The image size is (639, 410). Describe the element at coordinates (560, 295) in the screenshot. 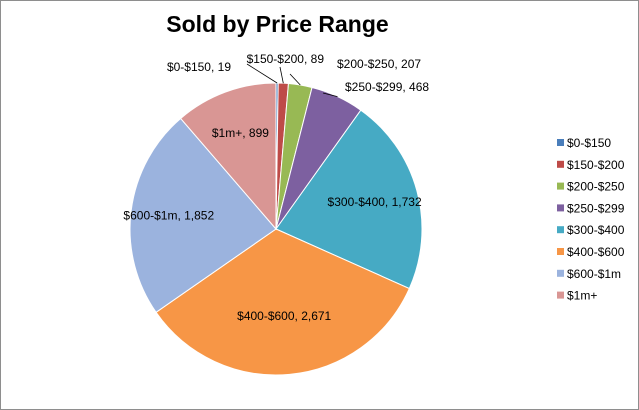

I see `legend-swatch-1m` at that location.